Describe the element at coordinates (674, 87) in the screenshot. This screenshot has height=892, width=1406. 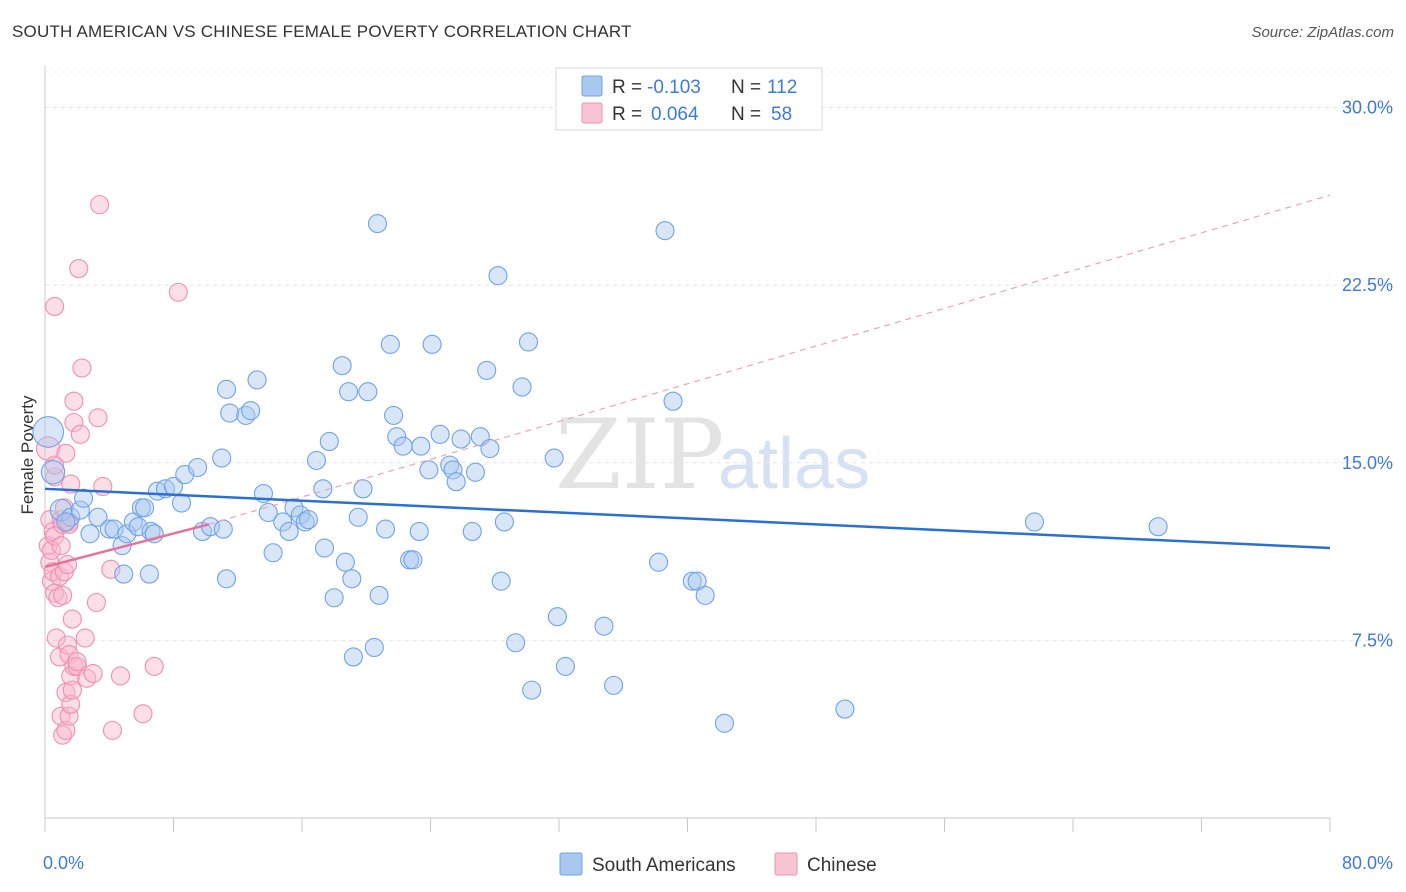
I see `legend-r-value-1: -0.103` at that location.